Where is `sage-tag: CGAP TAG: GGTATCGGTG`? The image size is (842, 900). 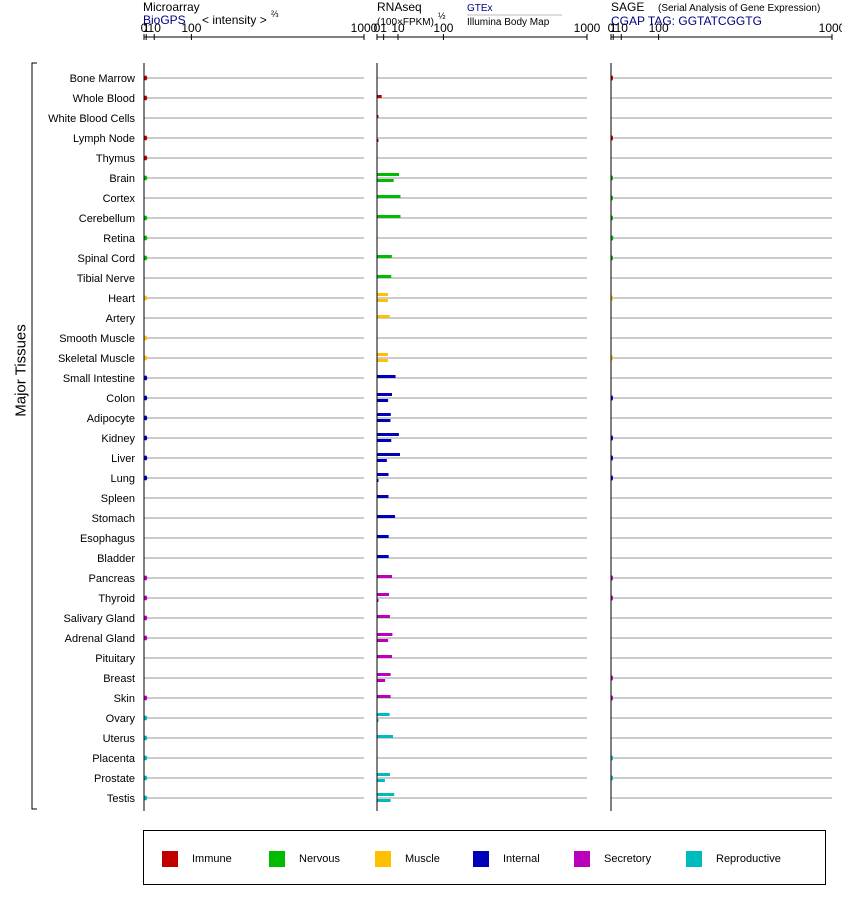 sage-tag: CGAP TAG: GGTATCGGTG is located at coordinates (686, 21).